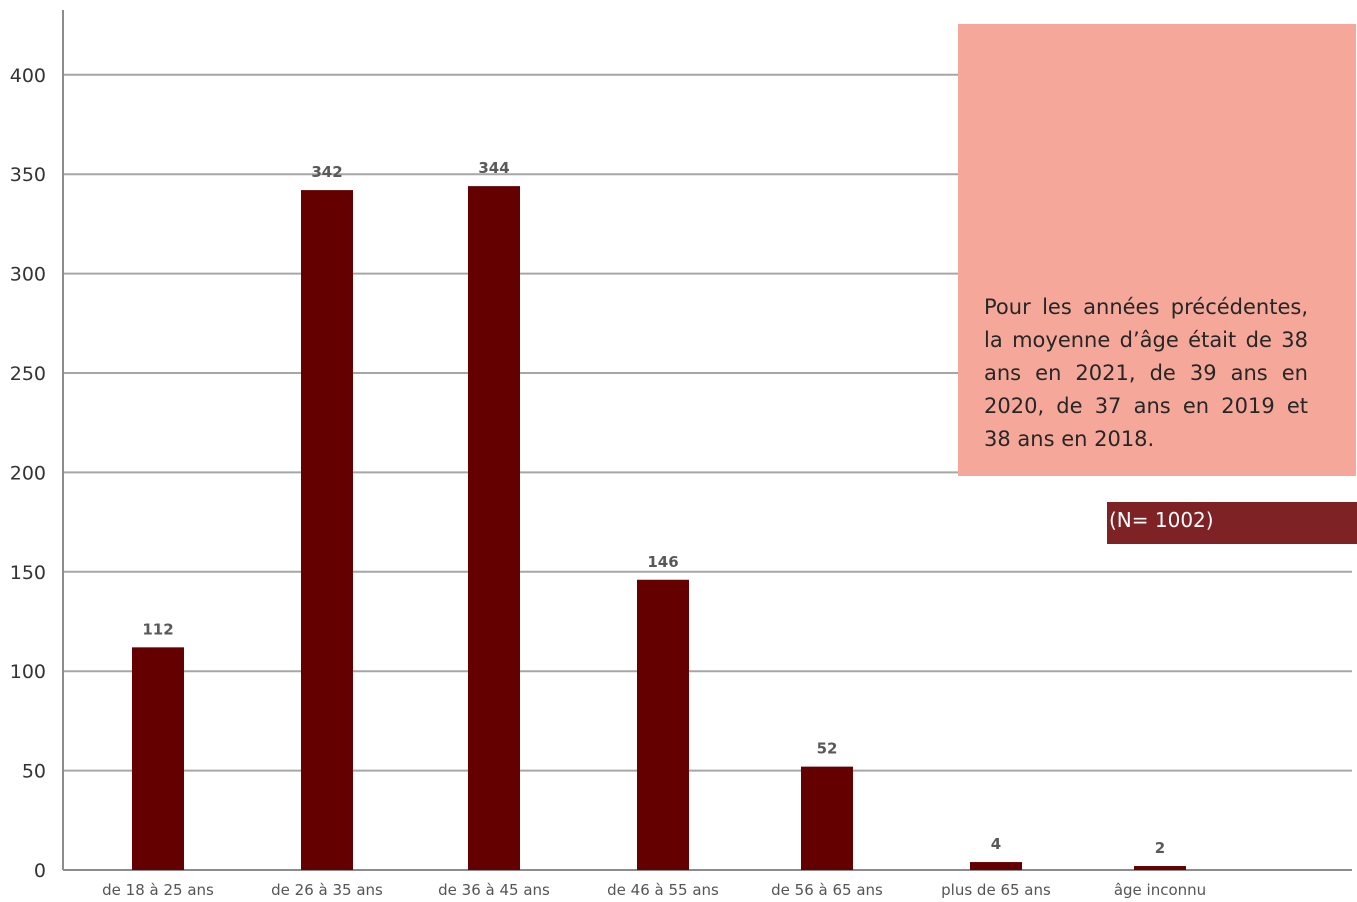 The image size is (1357, 902). I want to click on data-label: 4, so click(996, 844).